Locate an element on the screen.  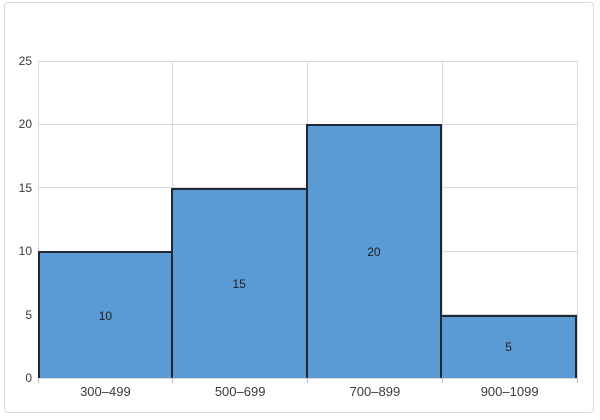
x-axis-category-label: 700–899 is located at coordinates (375, 391).